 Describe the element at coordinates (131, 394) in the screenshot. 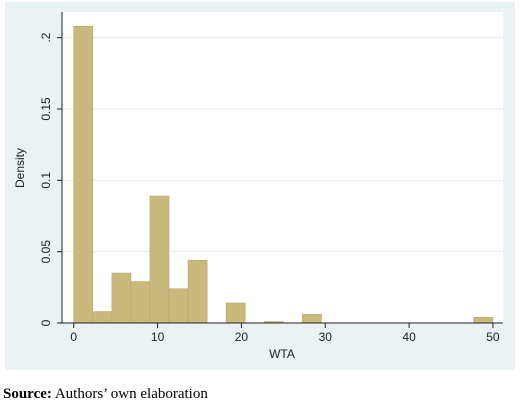

I see `caption-text: Authors’ own elaboration` at that location.